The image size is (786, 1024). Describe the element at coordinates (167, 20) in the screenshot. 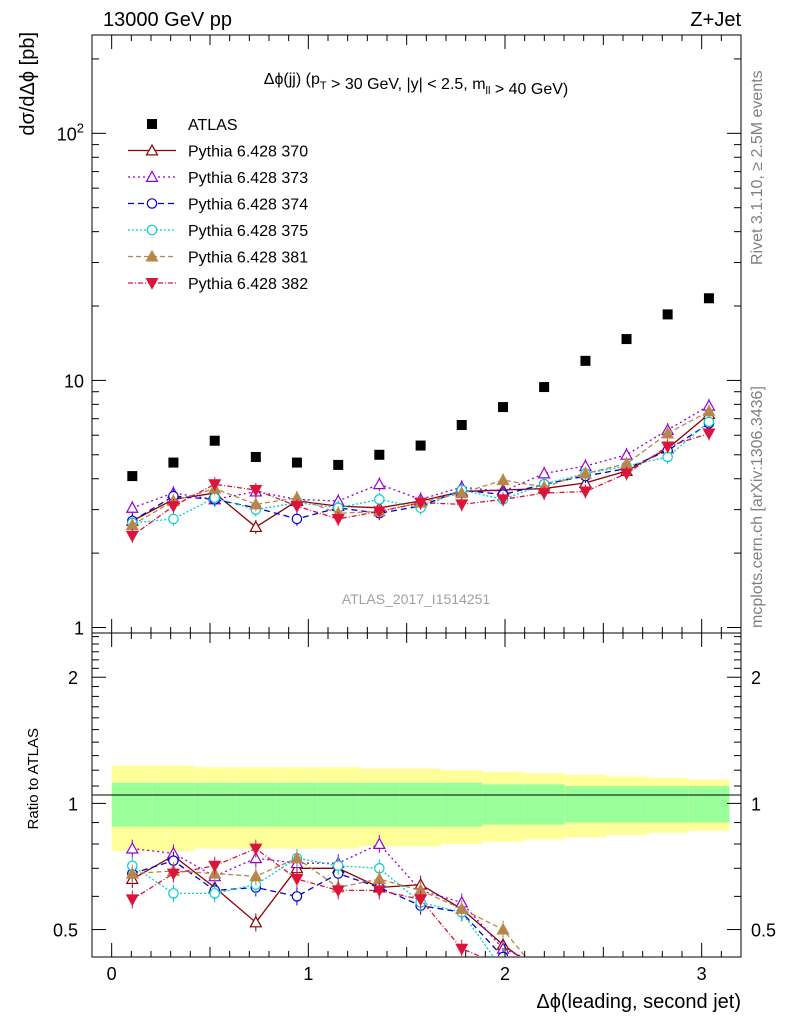

I see `header-left-label: 13000 GeV pp` at that location.